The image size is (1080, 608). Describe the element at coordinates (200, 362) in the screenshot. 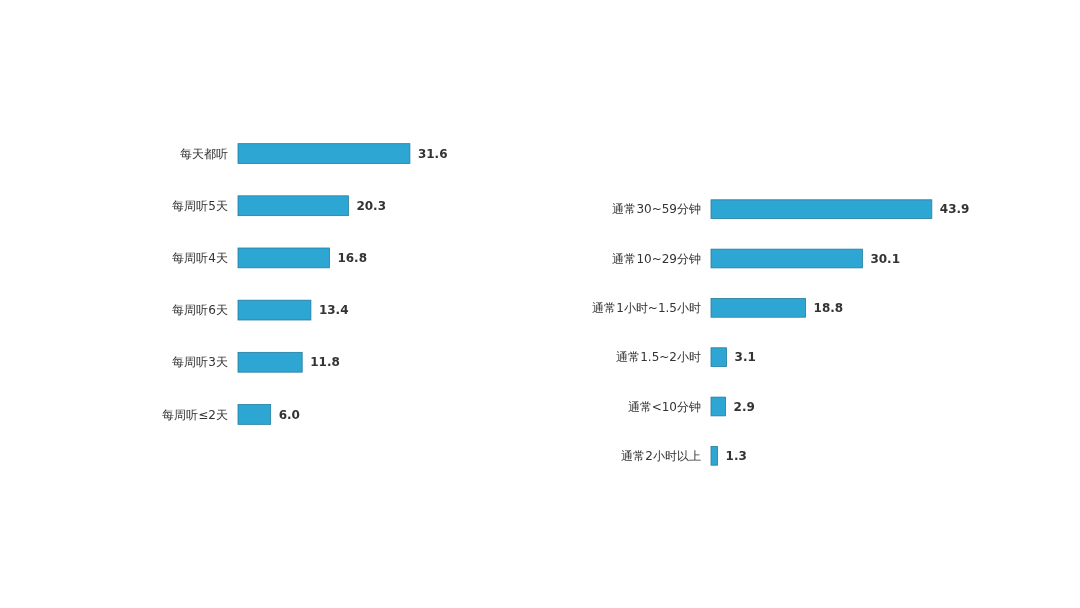

I see `y-tick-label: 每周听3天` at that location.